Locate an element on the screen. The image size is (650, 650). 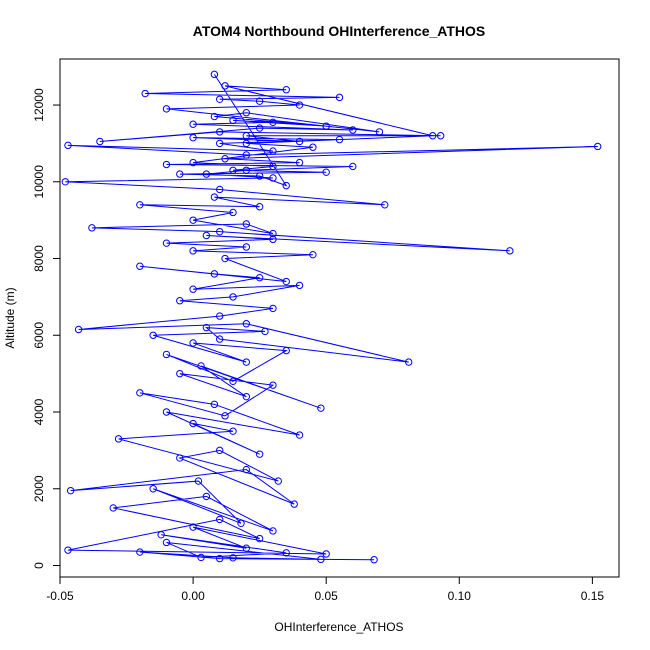
y-tick-label: 10000 is located at coordinates (39, 182).